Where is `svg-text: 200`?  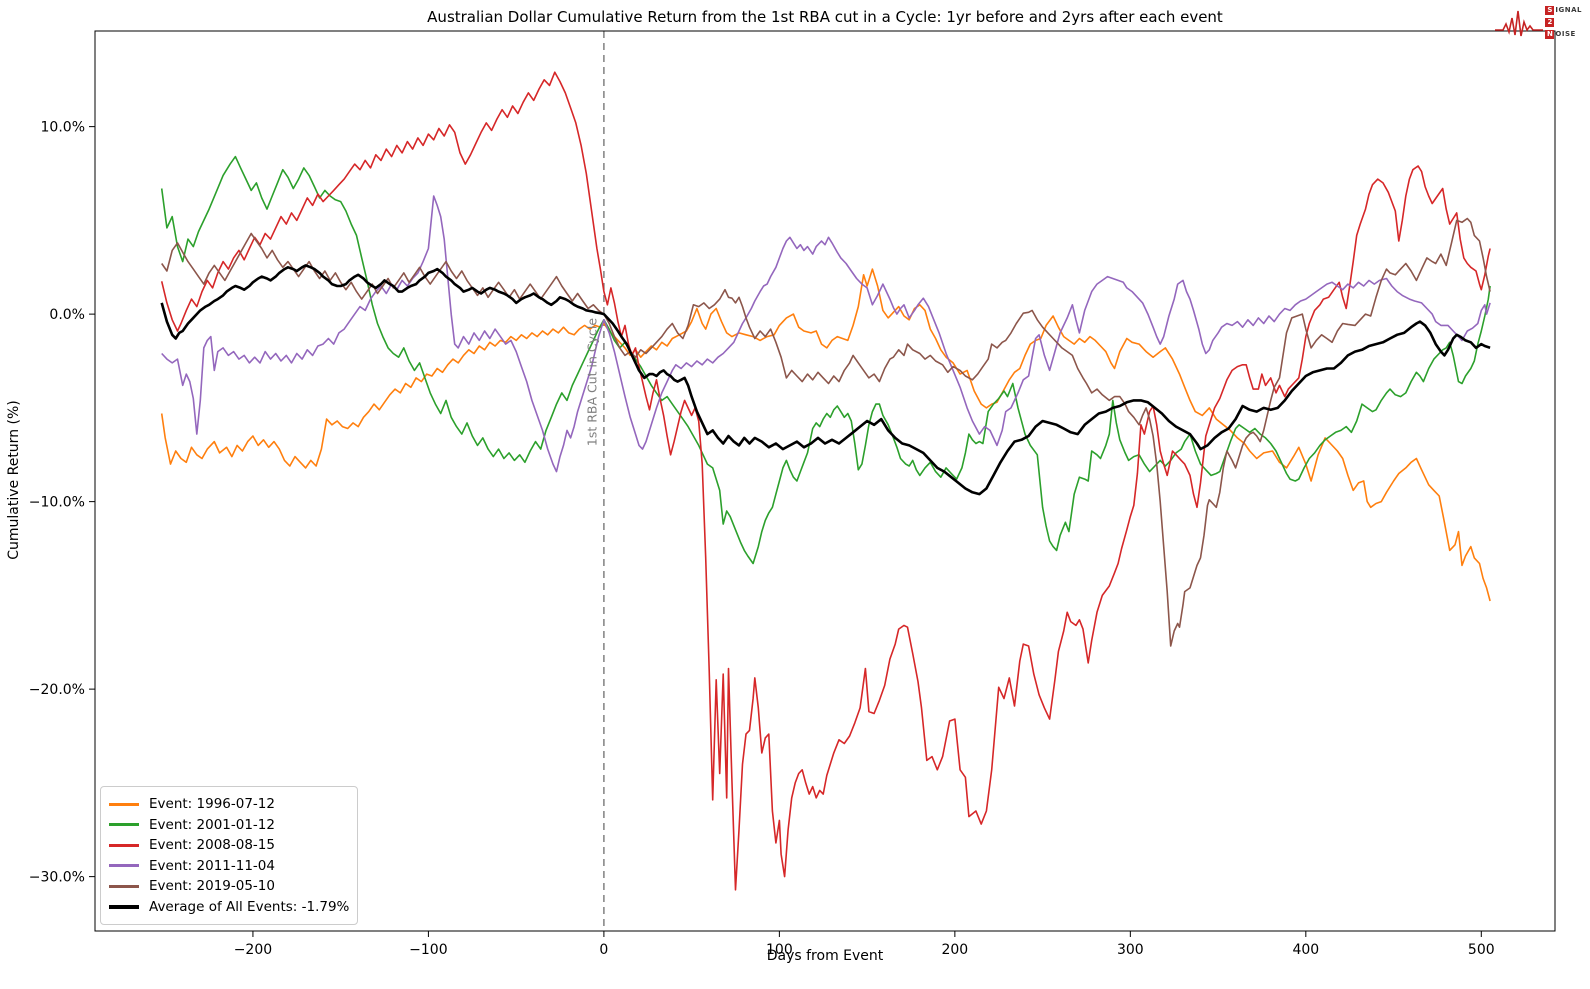 svg-text: 200 is located at coordinates (954, 950).